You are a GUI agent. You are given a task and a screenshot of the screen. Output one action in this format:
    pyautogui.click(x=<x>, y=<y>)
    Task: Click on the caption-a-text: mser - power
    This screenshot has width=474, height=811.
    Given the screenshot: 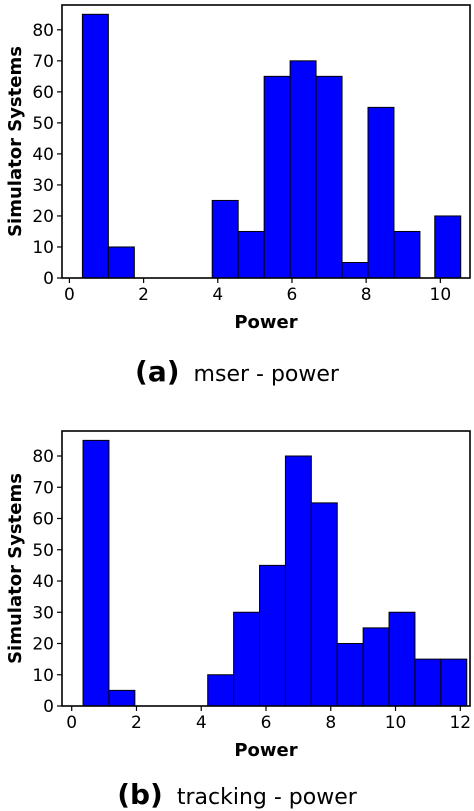 What is the action you would take?
    pyautogui.click(x=266, y=374)
    